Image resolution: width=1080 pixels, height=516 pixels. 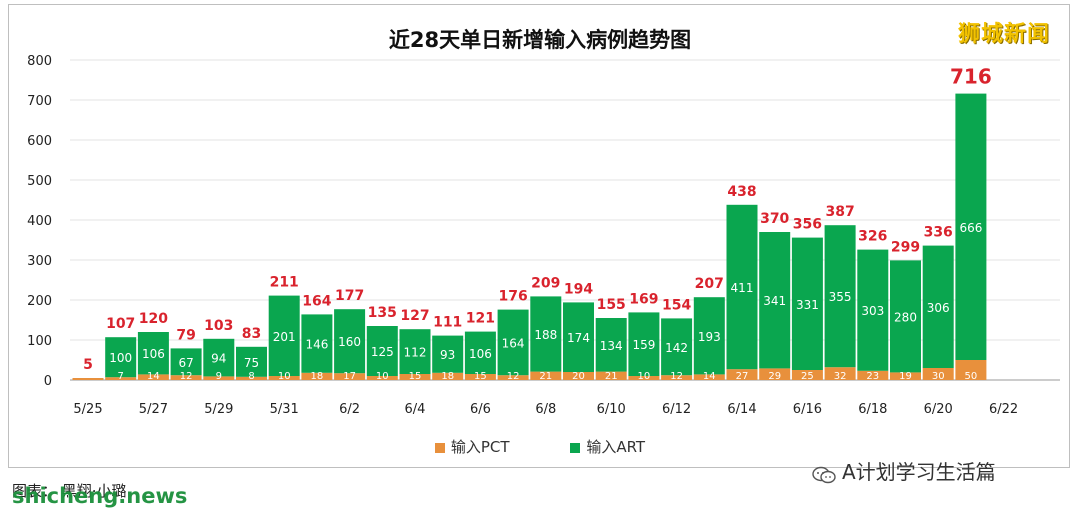 What do you see at coordinates (807, 409) in the screenshot?
I see `x-tick-label: 6/16` at bounding box center [807, 409].